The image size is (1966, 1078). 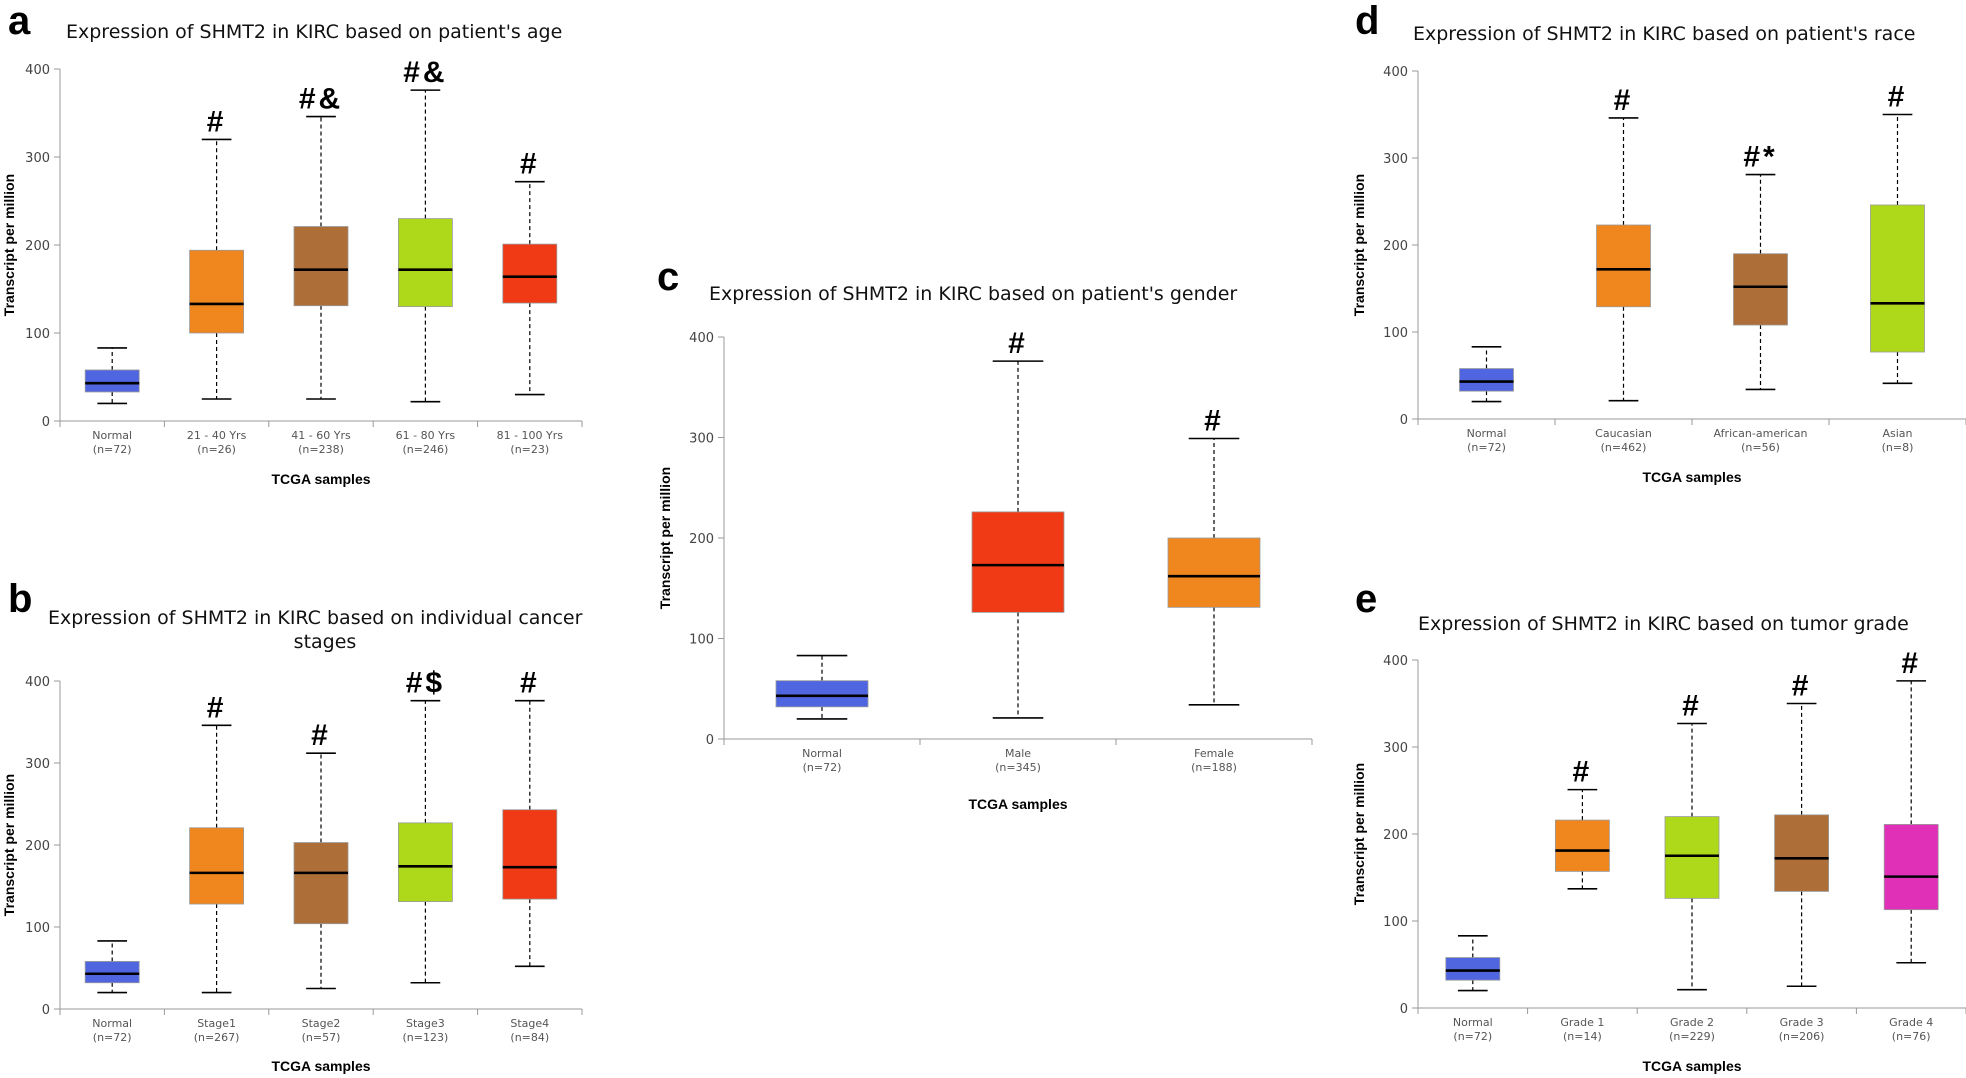 What do you see at coordinates (530, 855) in the screenshot?
I see `box-stage4: Stage4(n=84) #` at bounding box center [530, 855].